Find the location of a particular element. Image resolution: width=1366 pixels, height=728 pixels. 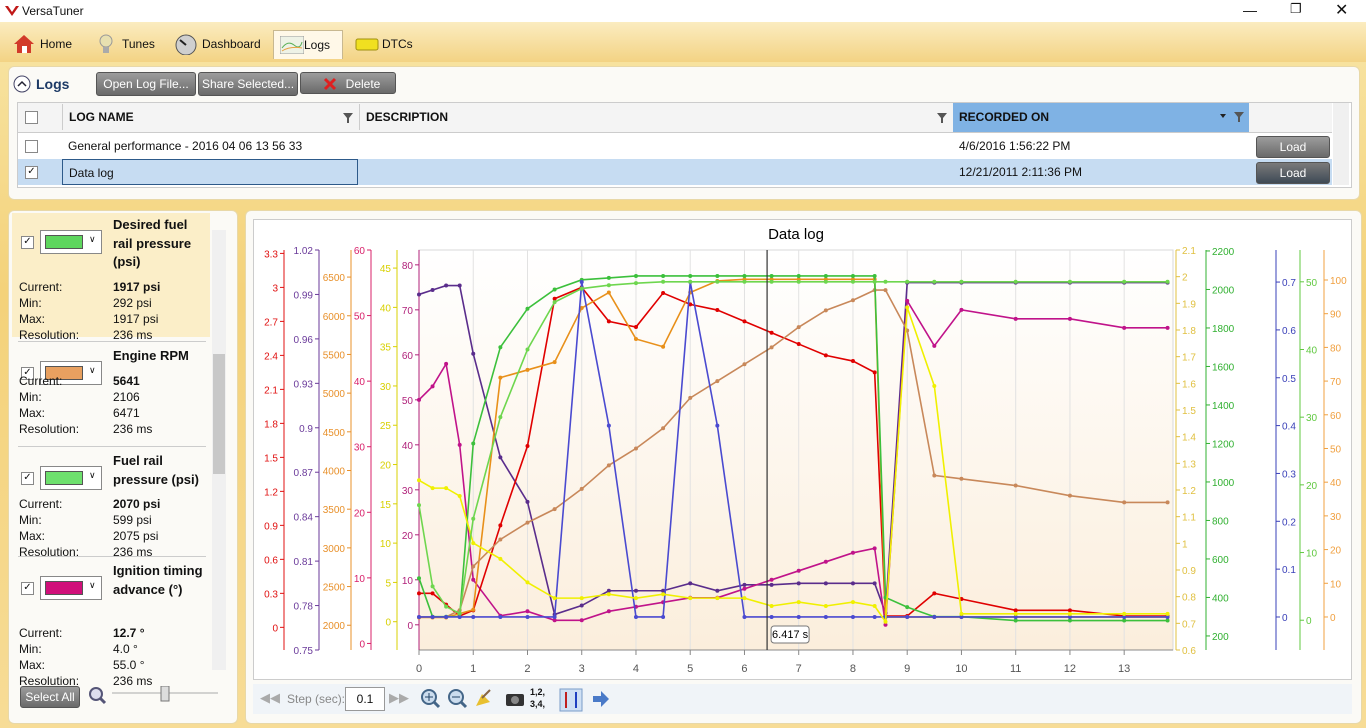

x-tick-label: 8 is located at coordinates (853, 669).